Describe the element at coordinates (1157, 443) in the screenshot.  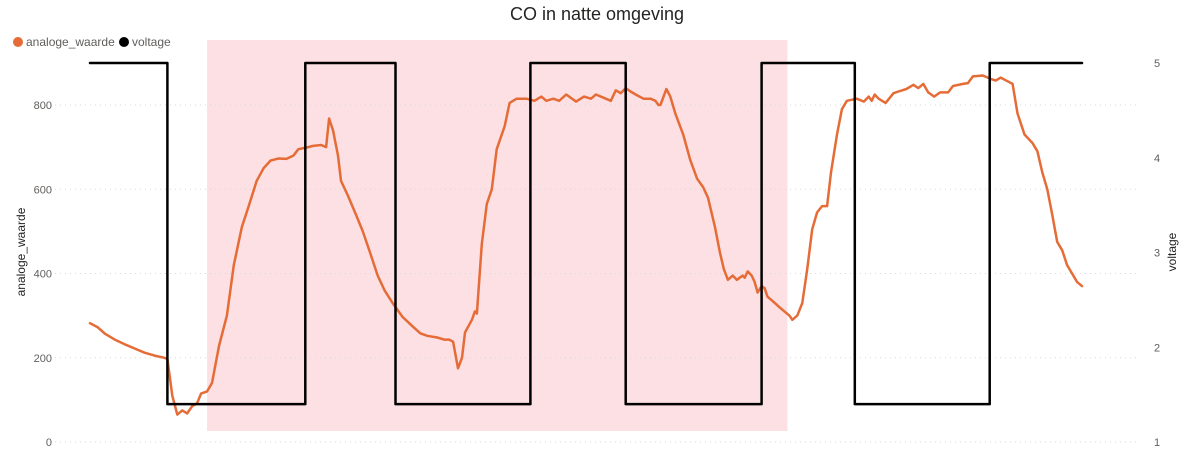
I see `y-right-tick-1: 1` at that location.